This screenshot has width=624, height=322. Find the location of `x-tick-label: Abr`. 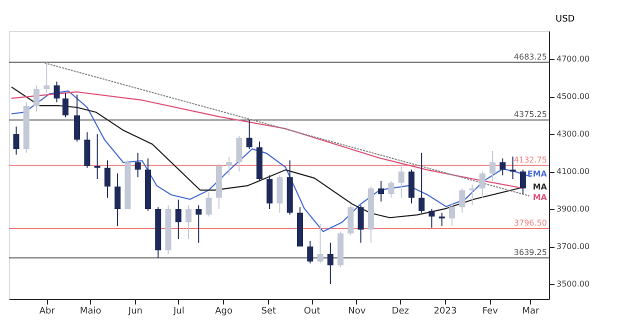

x-tick-label: Abr is located at coordinates (47, 311).